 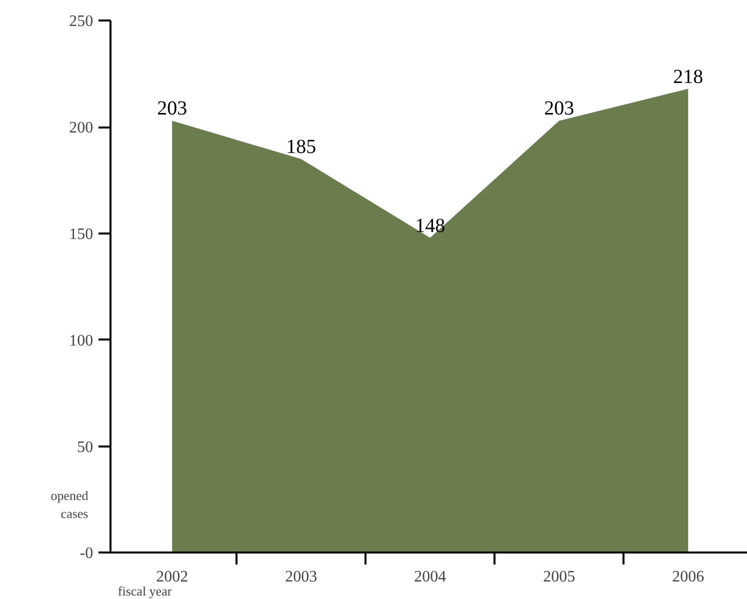 What do you see at coordinates (87, 553) in the screenshot?
I see `y-tick-label: -0` at bounding box center [87, 553].